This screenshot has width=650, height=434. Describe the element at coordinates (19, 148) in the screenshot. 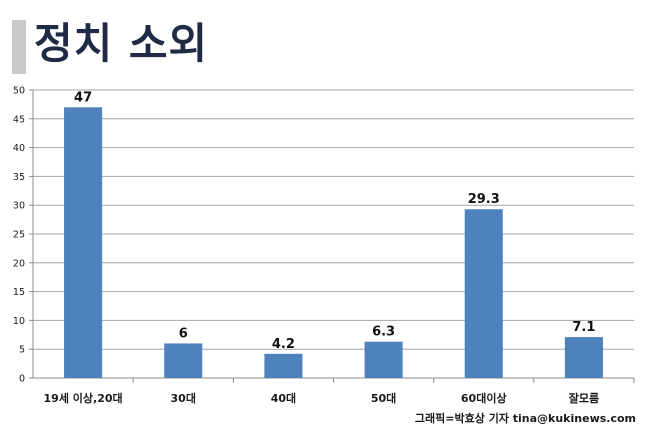

I see `y-tick-label: 40` at that location.